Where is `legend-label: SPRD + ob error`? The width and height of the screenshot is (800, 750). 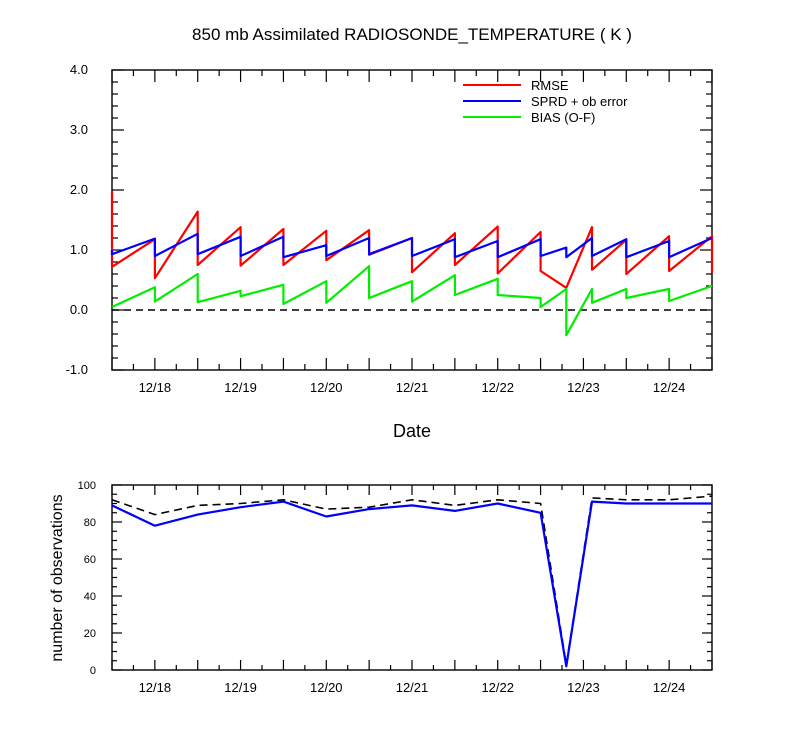
legend-label: SPRD + ob error is located at coordinates (579, 101).